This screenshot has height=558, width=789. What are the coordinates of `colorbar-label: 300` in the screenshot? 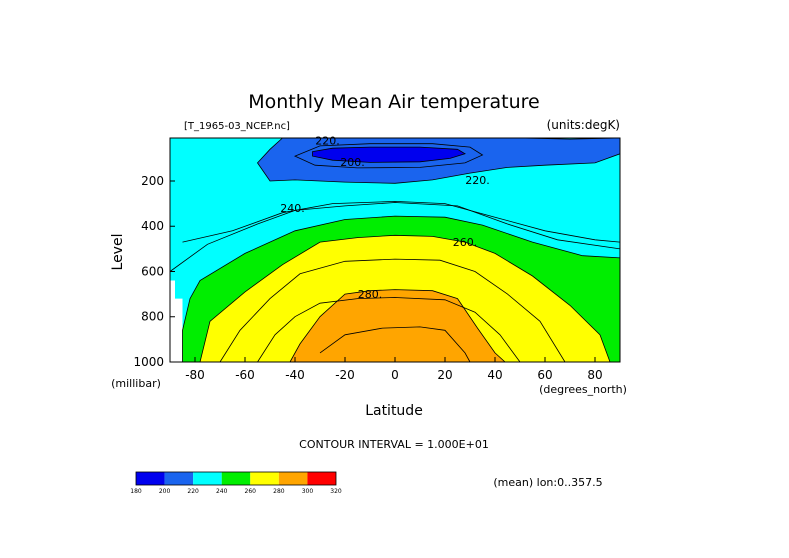 It's located at (308, 491).